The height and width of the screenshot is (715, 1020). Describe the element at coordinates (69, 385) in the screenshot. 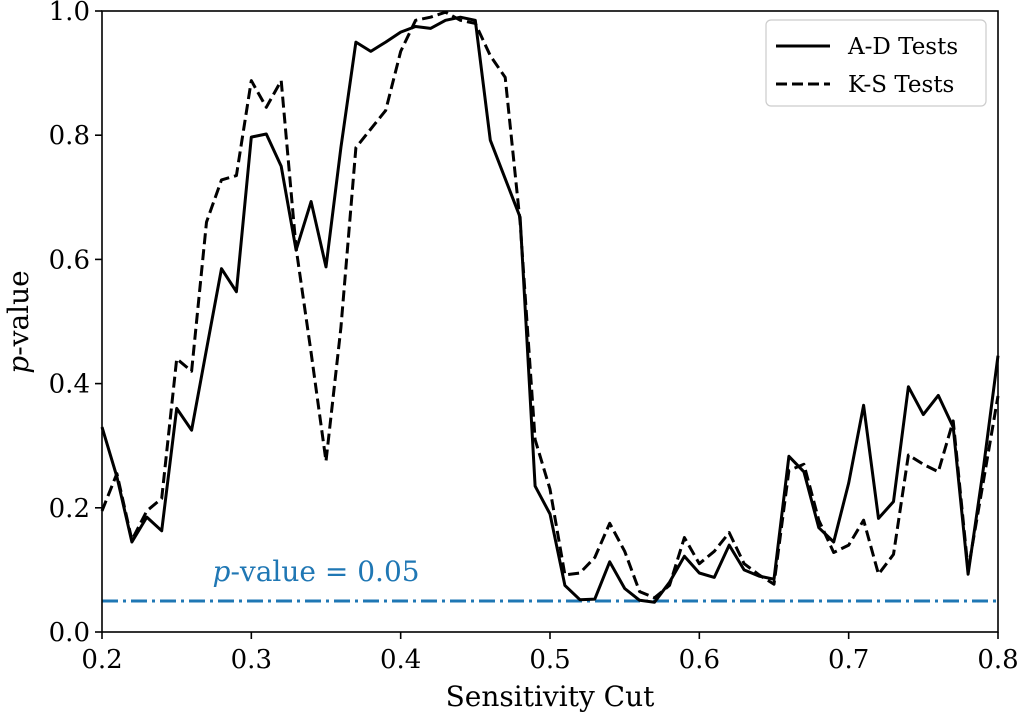

I see `y-tick-label: 0.4` at that location.